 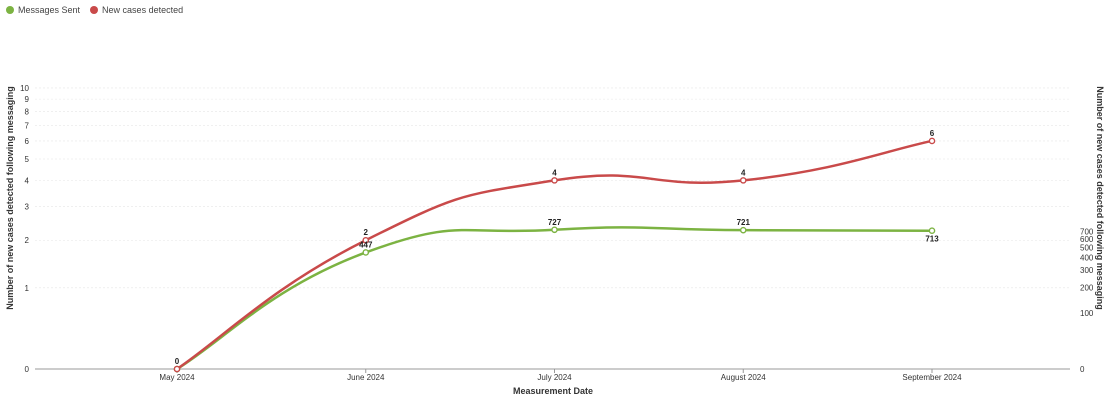 What do you see at coordinates (177, 361) in the screenshot?
I see `data-label-new-cases-detected: 0` at bounding box center [177, 361].